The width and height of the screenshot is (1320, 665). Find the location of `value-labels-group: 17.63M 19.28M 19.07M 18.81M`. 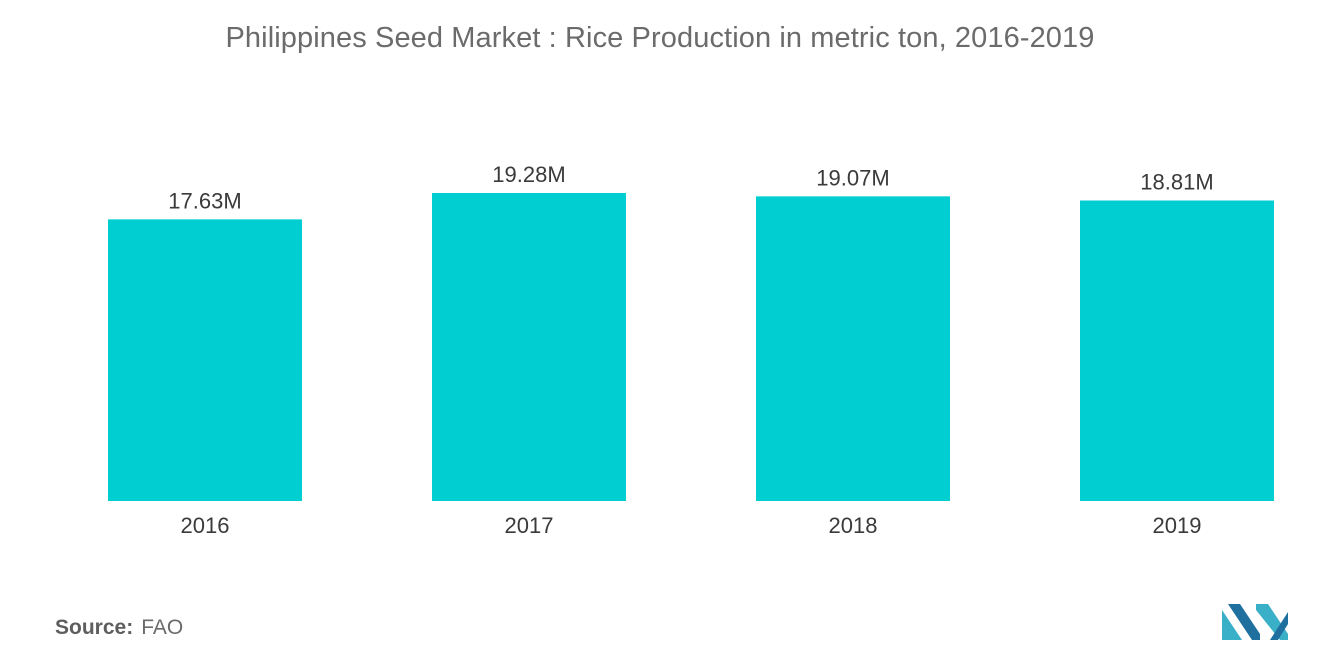

value-labels-group: 17.63M 19.28M 19.07M 18.81M is located at coordinates (690, 187).